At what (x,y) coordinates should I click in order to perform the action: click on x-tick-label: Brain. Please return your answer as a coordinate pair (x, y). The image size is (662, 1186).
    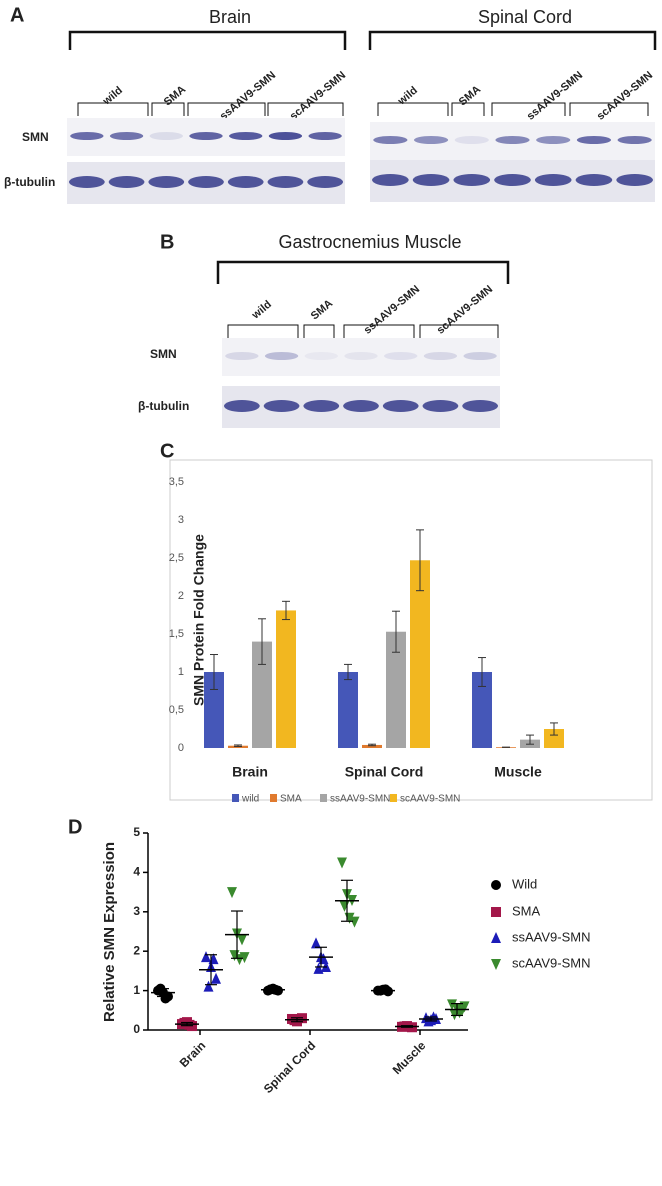
    Looking at the image, I should click on (193, 1054).